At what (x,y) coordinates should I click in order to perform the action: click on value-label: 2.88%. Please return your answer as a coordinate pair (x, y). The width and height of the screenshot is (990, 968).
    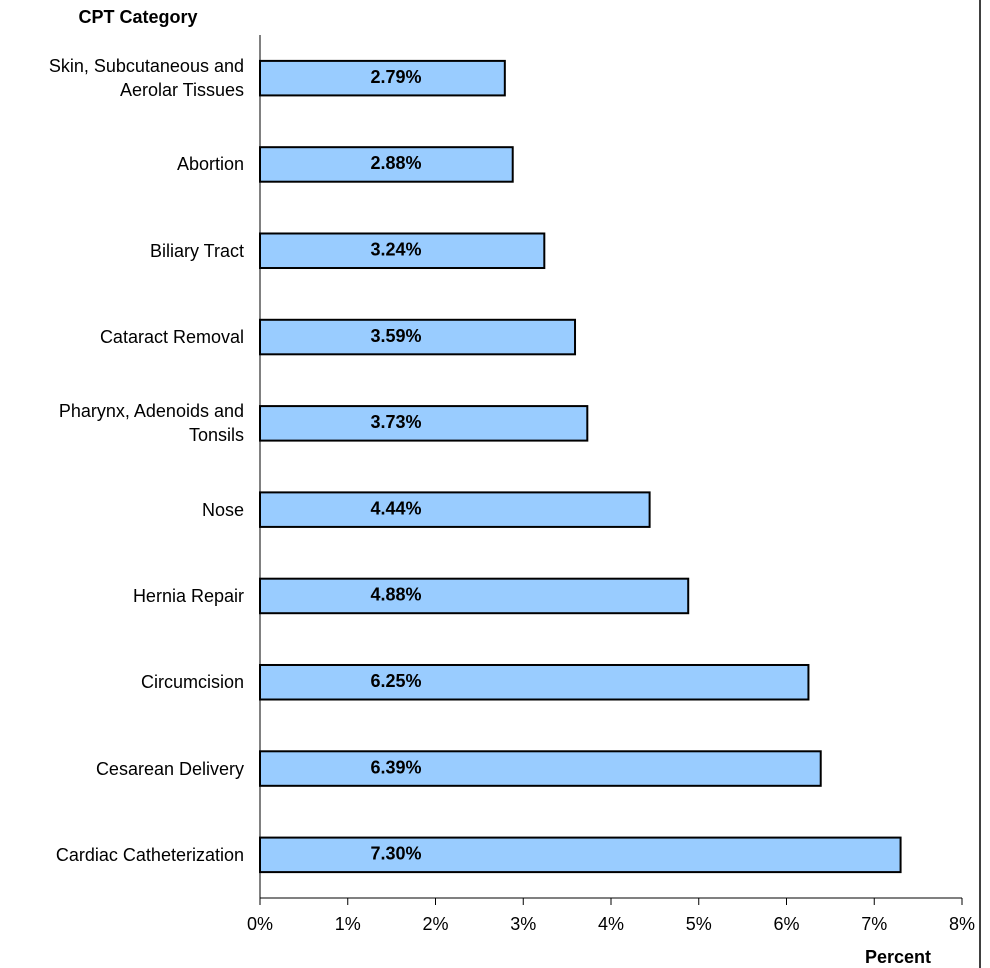
    Looking at the image, I should click on (395, 163).